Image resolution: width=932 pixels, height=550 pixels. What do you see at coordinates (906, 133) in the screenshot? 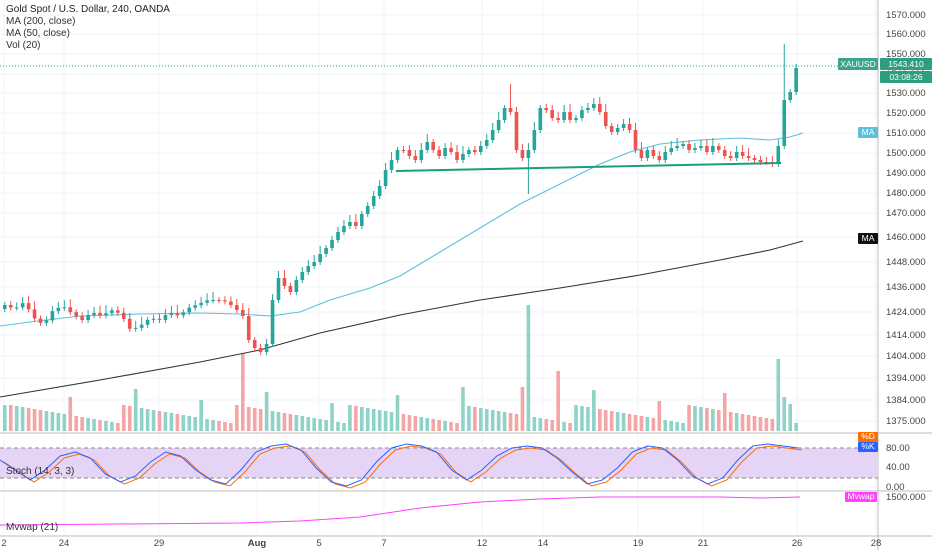
I see `price-tick-label: 1510.000` at bounding box center [906, 133].